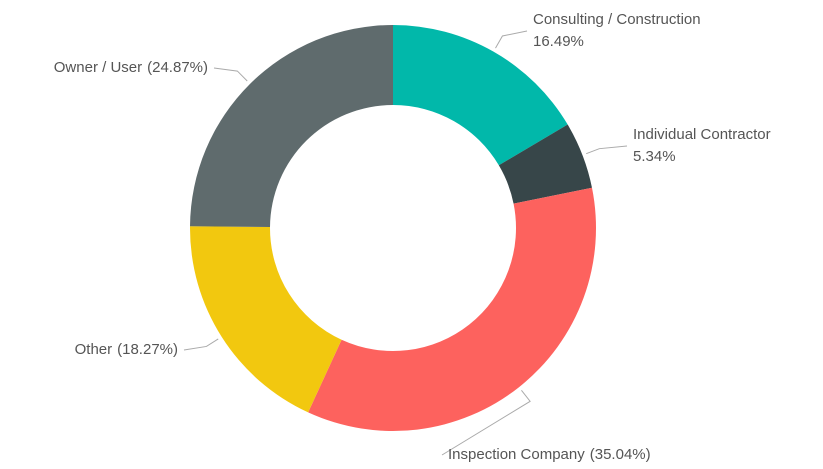  I want to click on data-label-category: Individual Contractor, so click(702, 134).